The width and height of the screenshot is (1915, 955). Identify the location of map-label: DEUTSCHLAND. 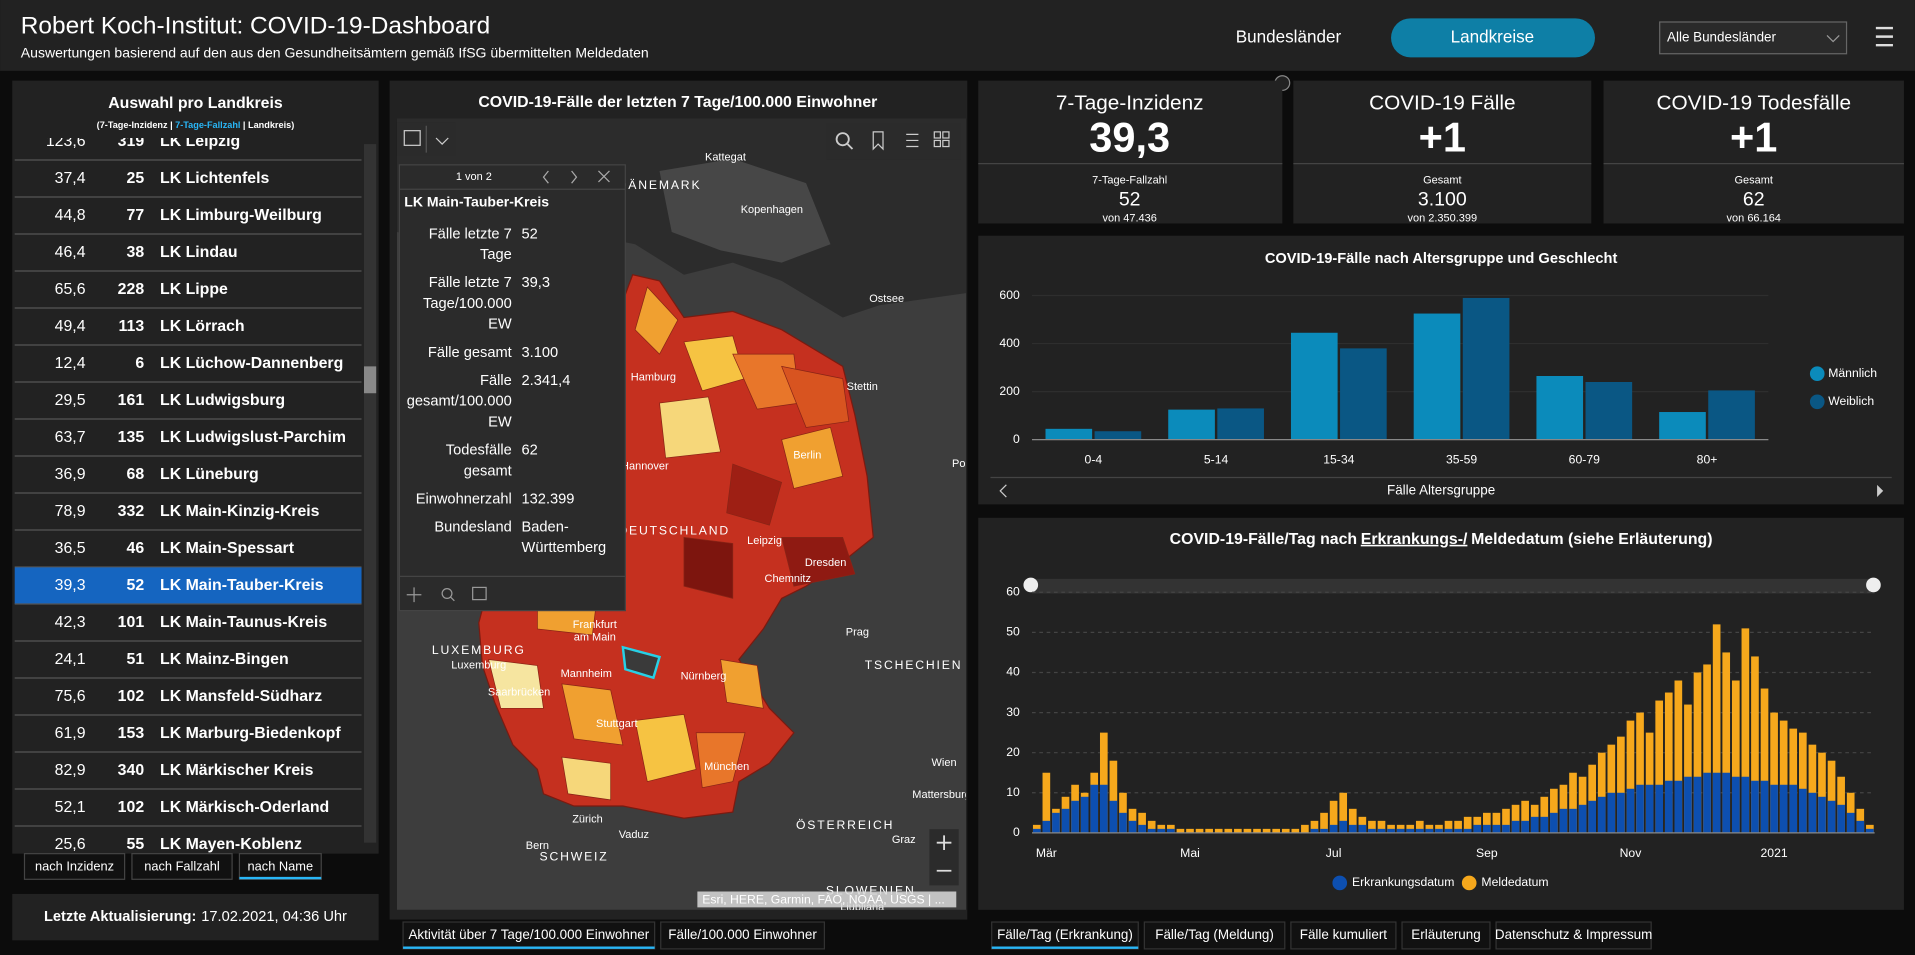
(674, 530).